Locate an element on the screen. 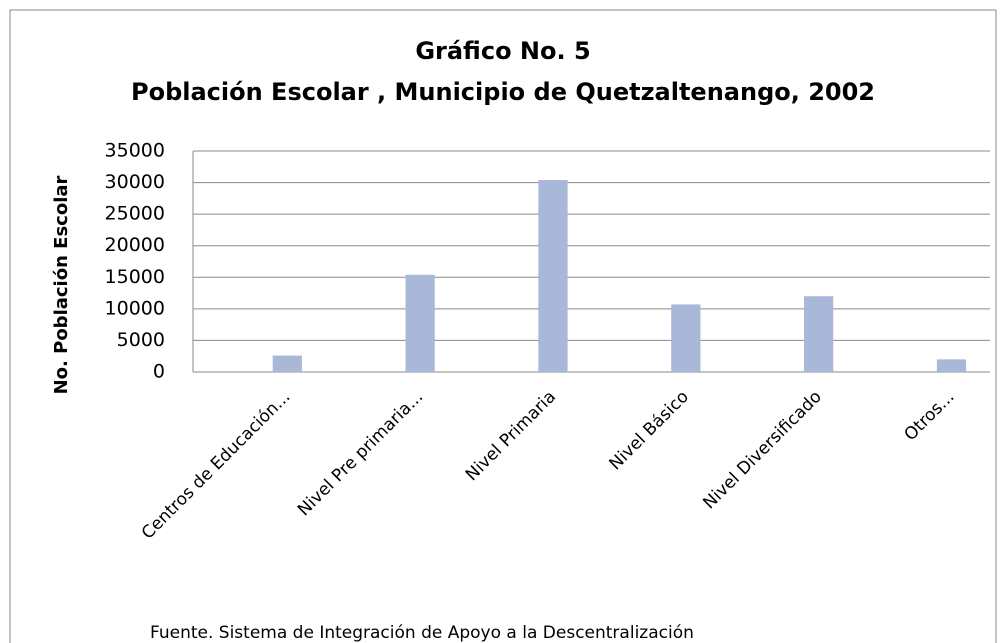 This screenshot has height=643, width=1006. y-tick-label: 25000 is located at coordinates (135, 214).